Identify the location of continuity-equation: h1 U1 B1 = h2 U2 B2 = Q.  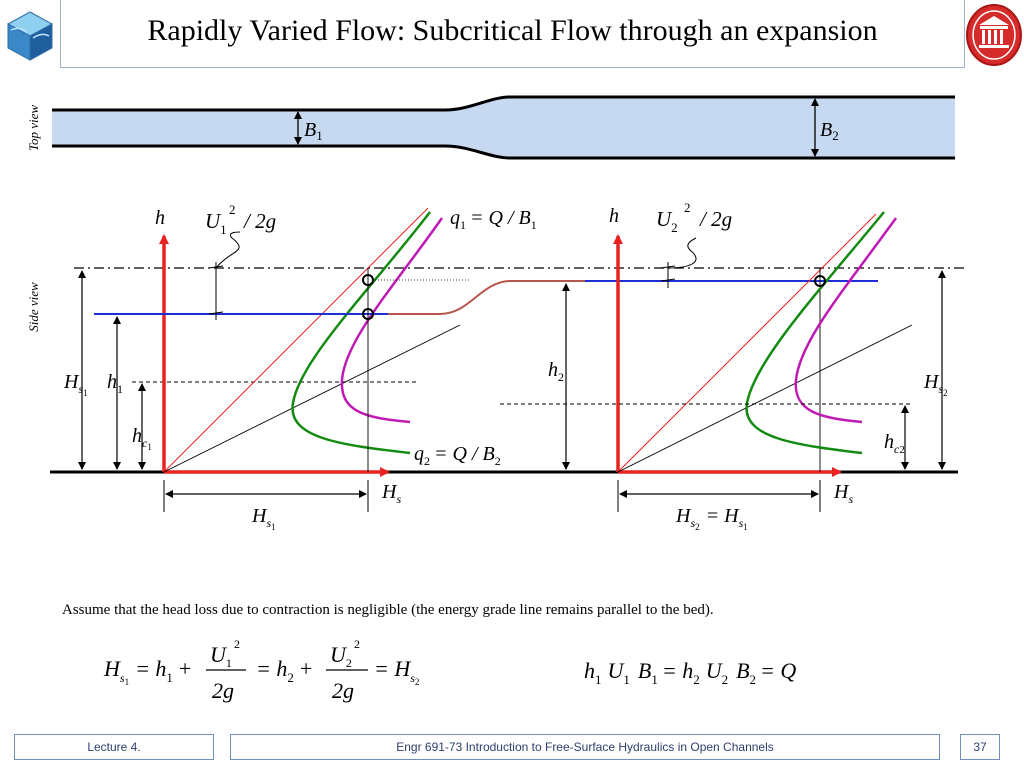
(690, 672).